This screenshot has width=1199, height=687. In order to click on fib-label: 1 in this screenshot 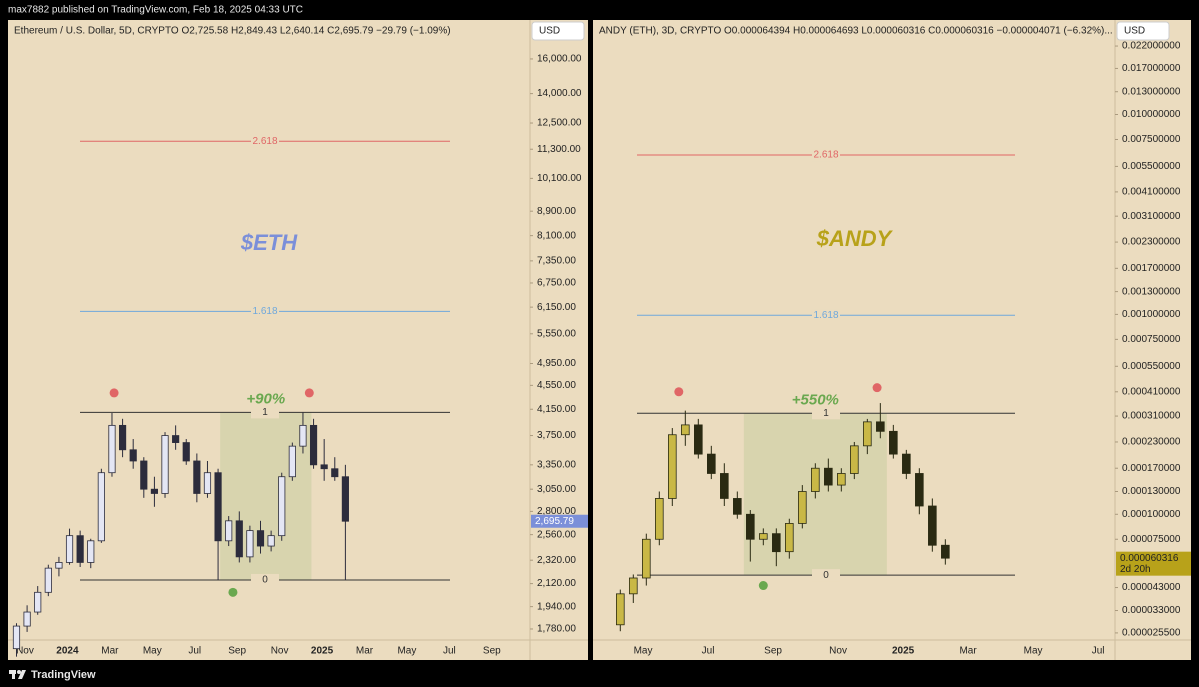, I will do `click(826, 413)`.